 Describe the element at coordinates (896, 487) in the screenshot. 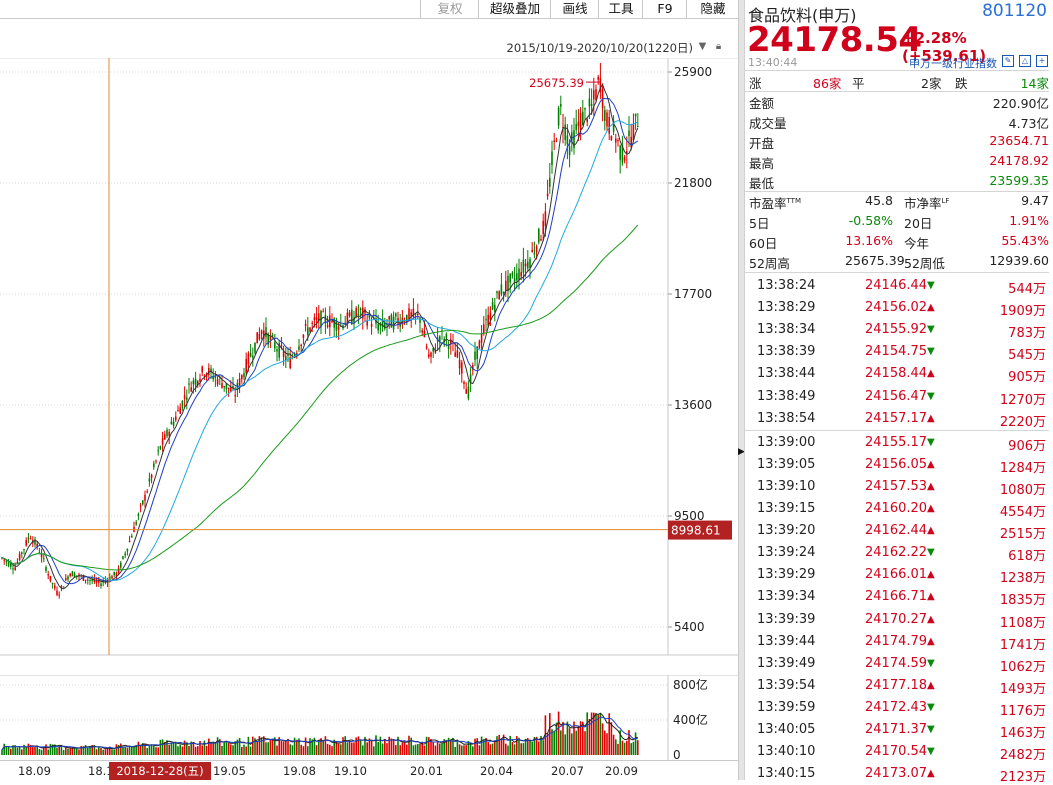

I see `tick-row: 13:39:10 24157.53 ▲ 1080万` at that location.